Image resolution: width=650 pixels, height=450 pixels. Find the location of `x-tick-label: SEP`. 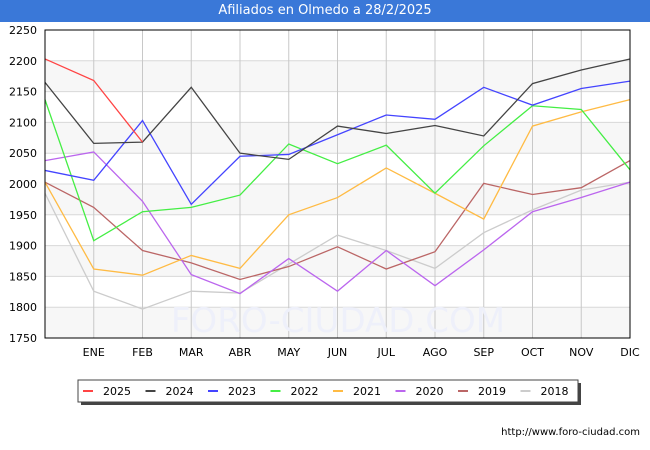

x-tick-label: SEP is located at coordinates (483, 352).